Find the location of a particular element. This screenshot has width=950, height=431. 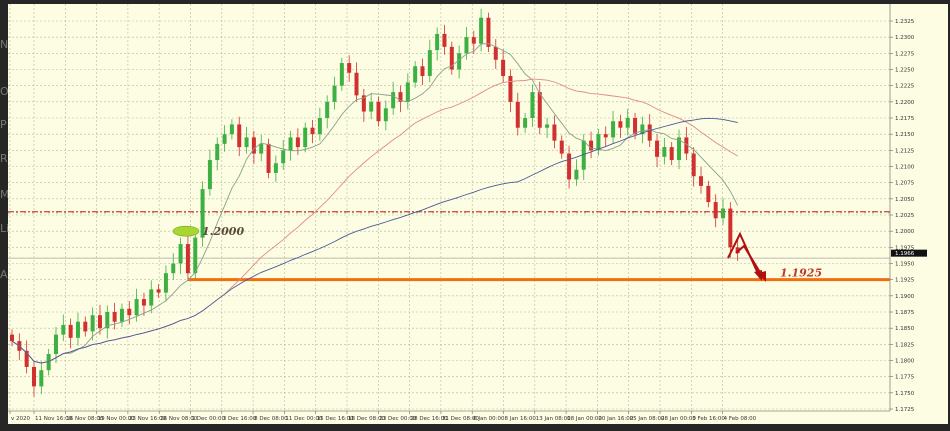

x-tick-label: 11 Dec 00:00 is located at coordinates (303, 419).